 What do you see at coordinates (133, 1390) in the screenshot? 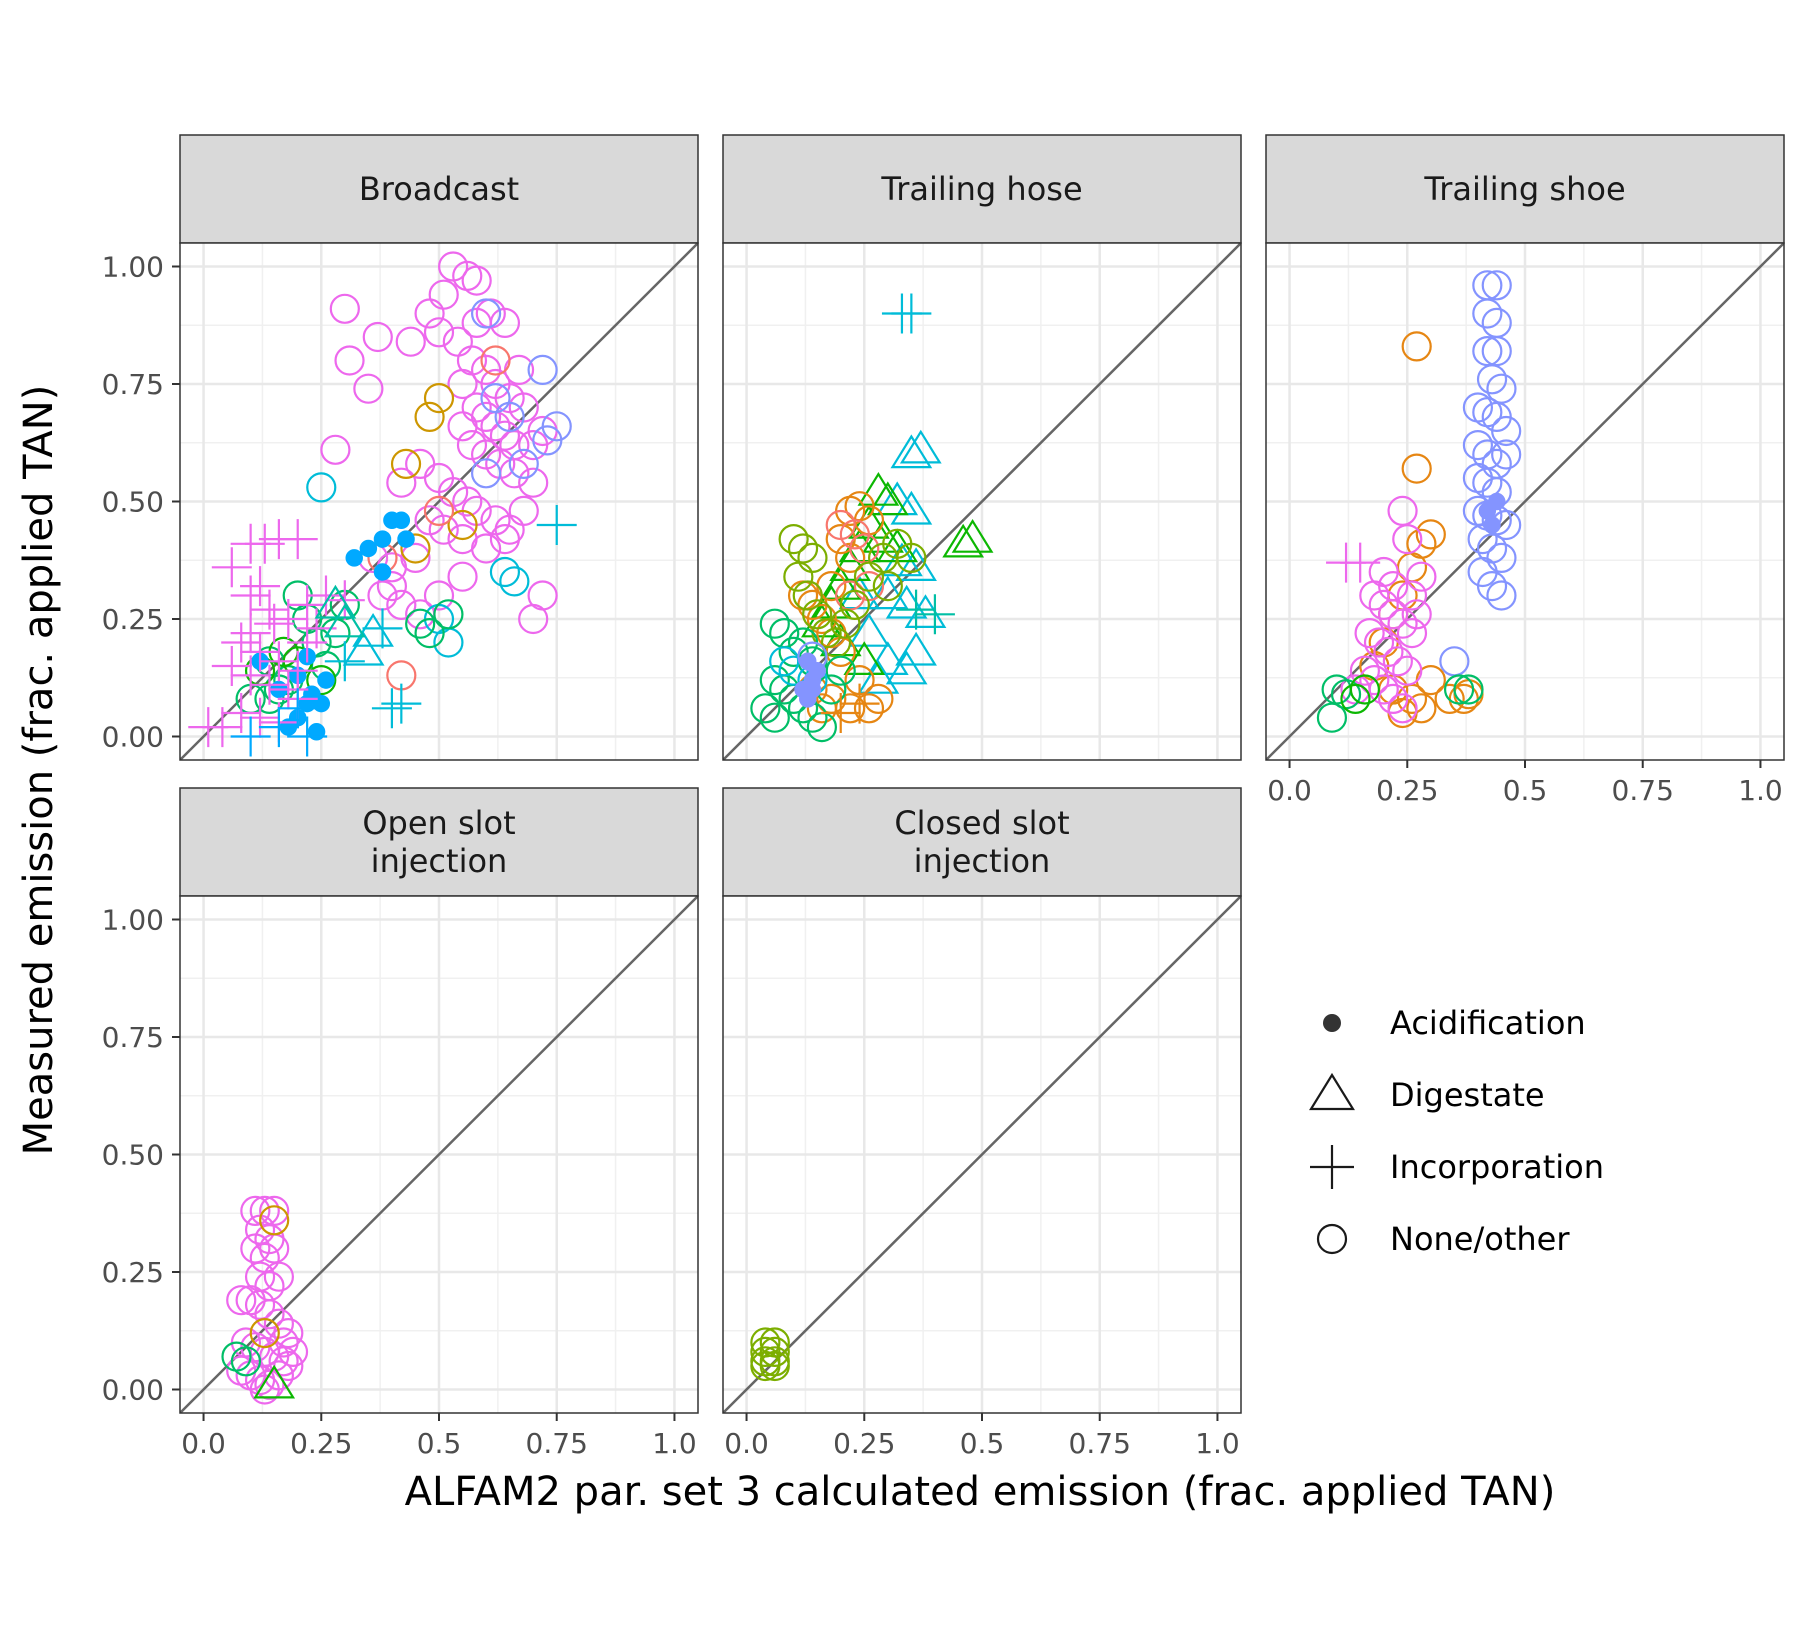
I see `y-tick-label: 0.00` at bounding box center [133, 1390].